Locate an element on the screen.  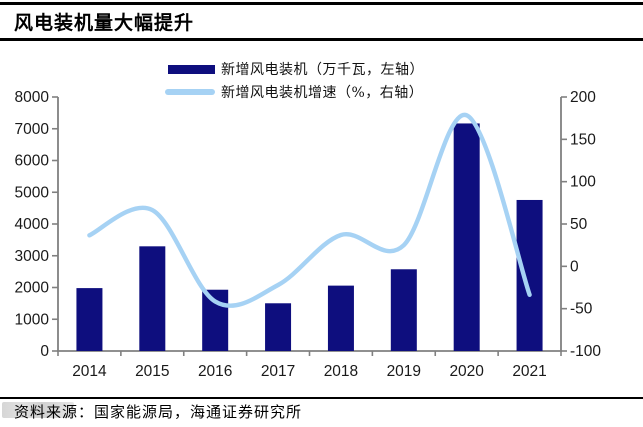
bar-2015 is located at coordinates (152, 298).